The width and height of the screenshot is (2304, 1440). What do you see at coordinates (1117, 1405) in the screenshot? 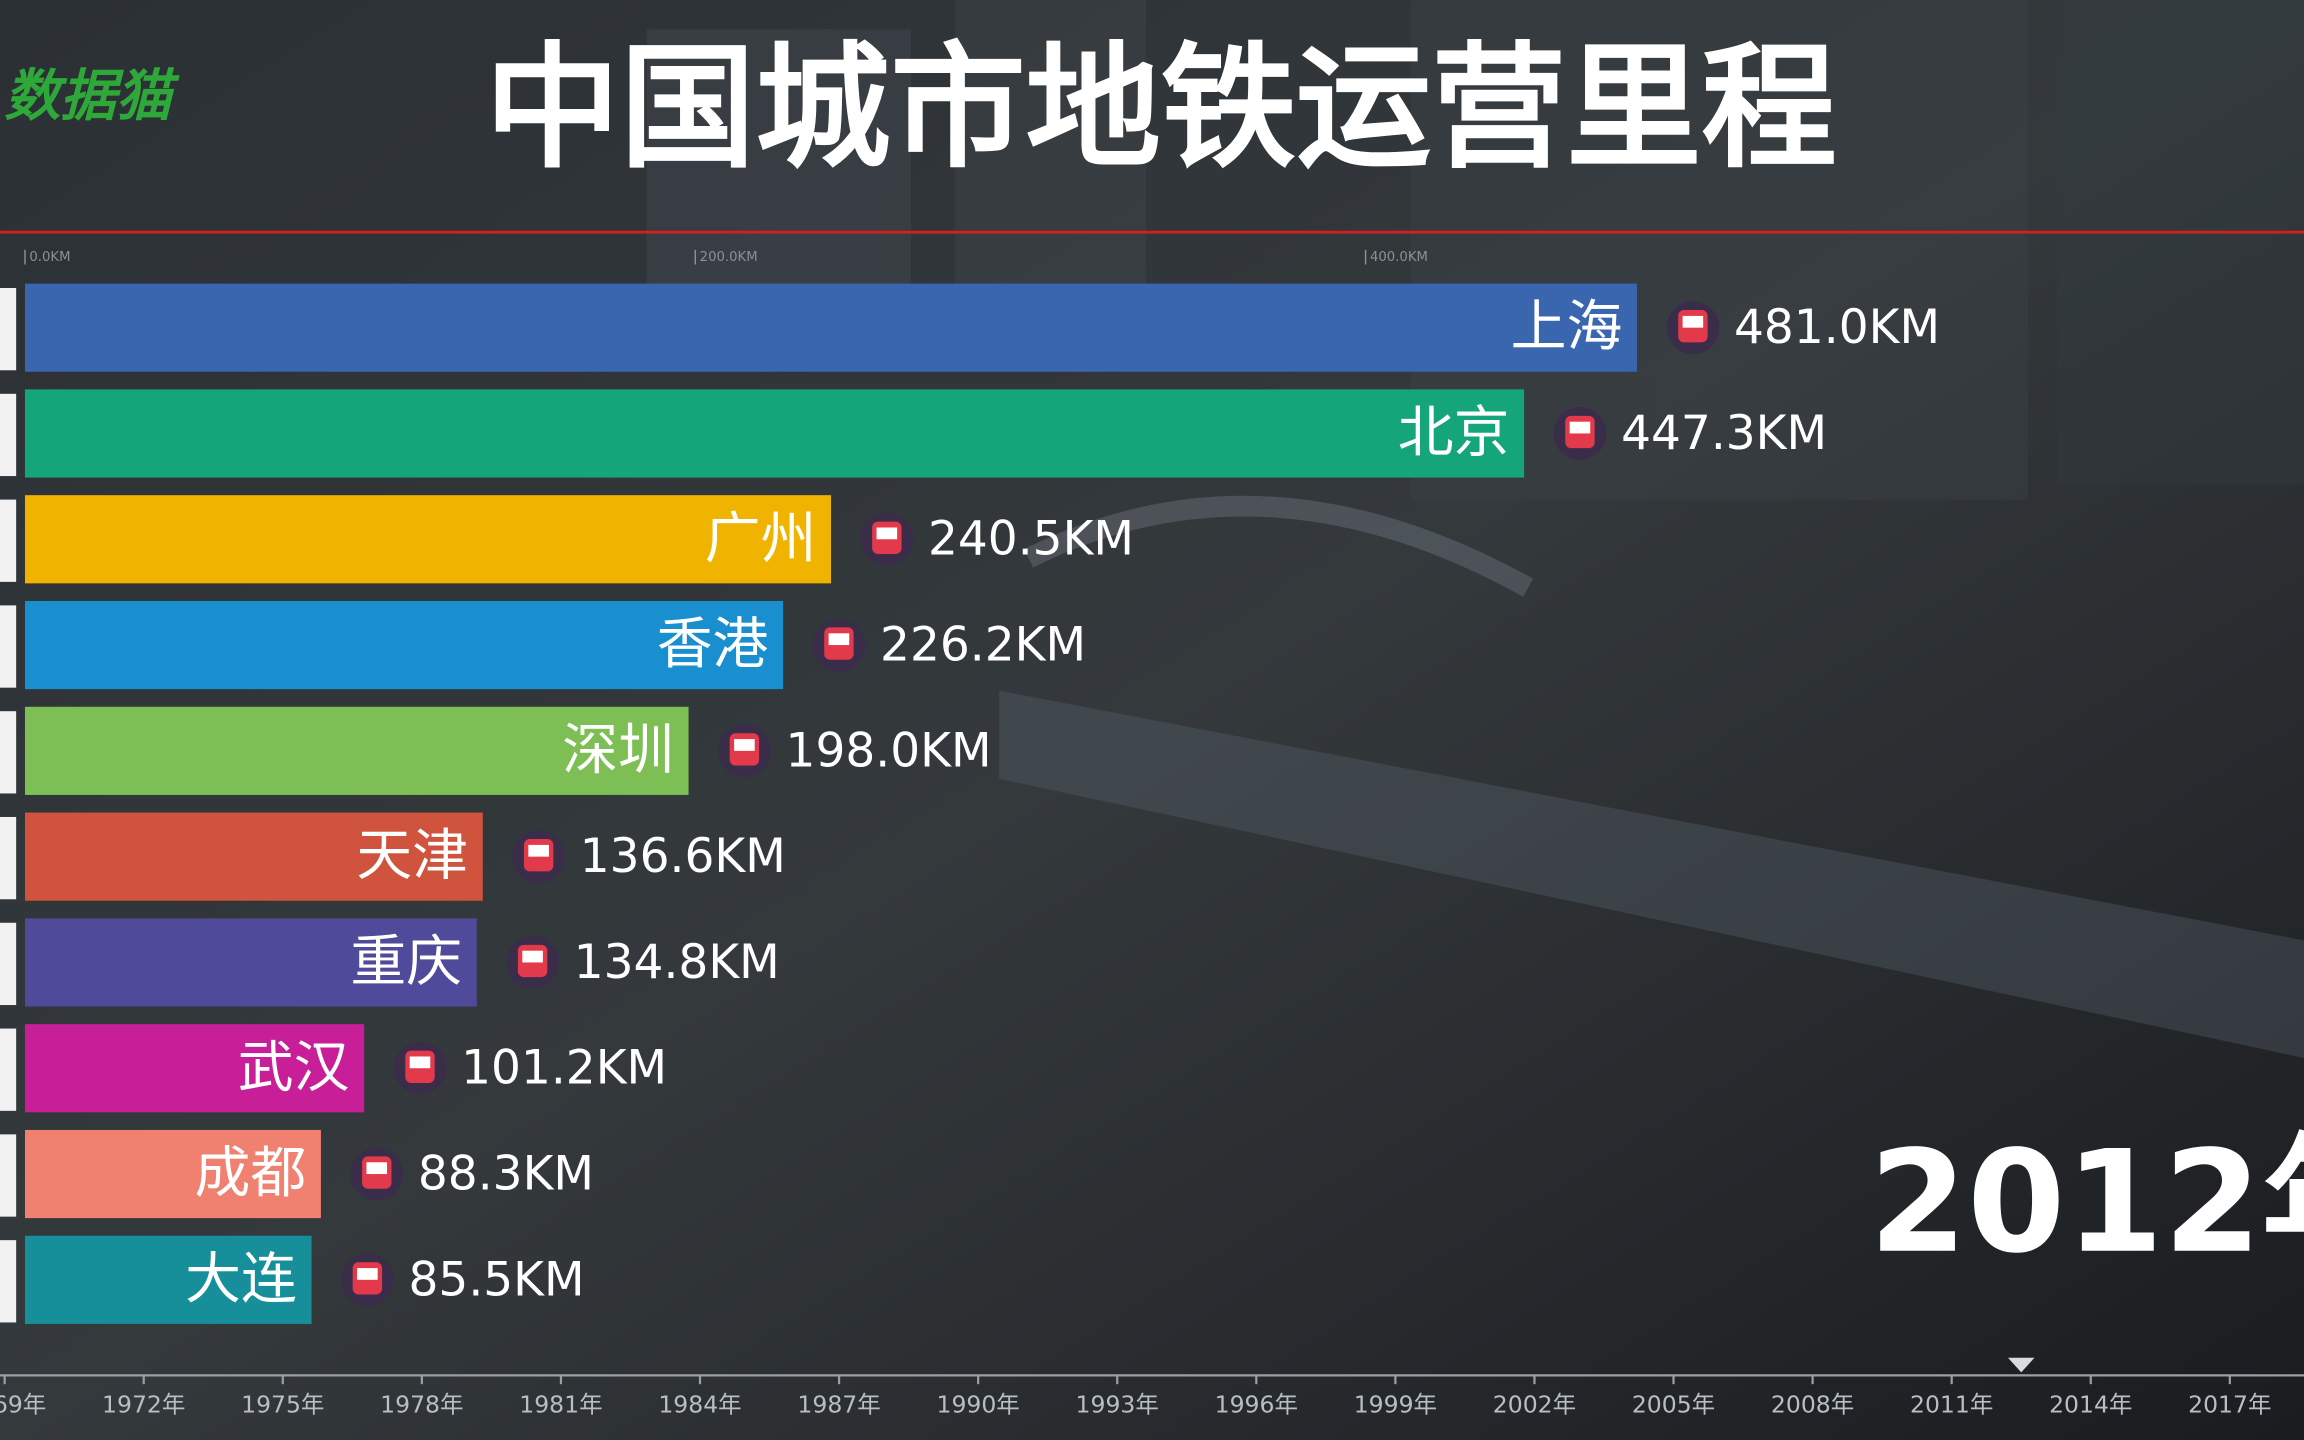
I see `timeline-tick-label: 1993年` at bounding box center [1117, 1405].